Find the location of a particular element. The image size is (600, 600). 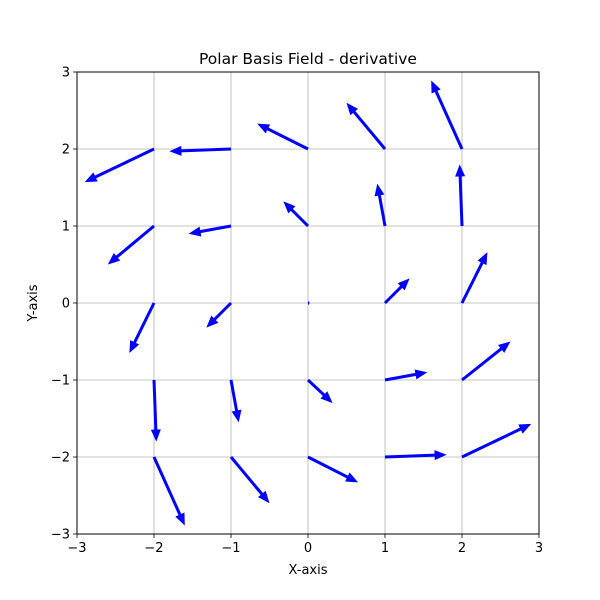

x-axis-label: X-axis is located at coordinates (308, 570).